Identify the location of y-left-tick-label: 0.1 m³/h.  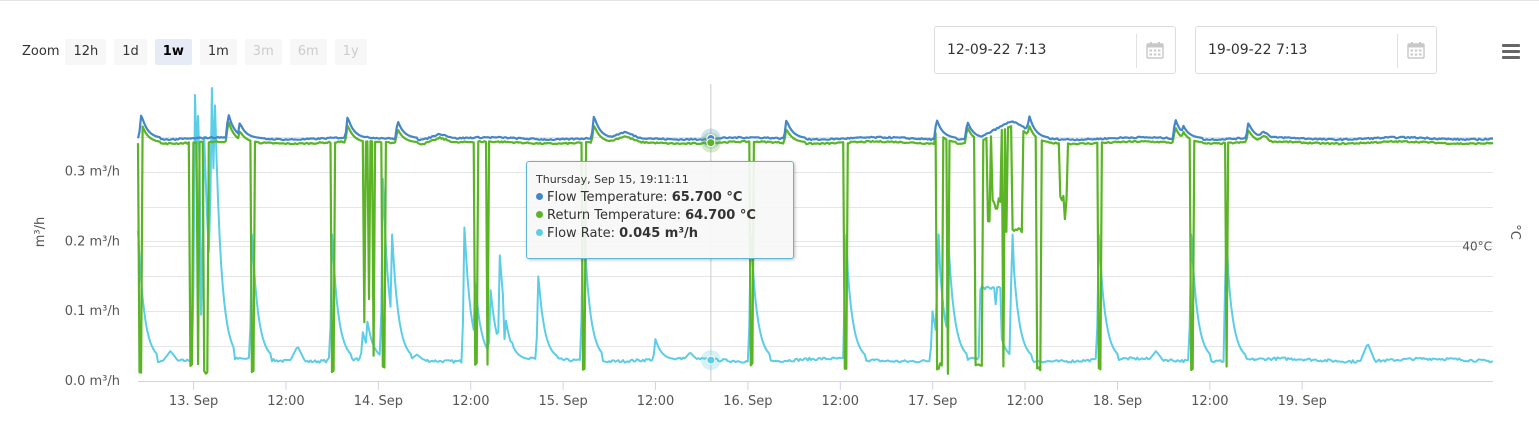
(92, 311).